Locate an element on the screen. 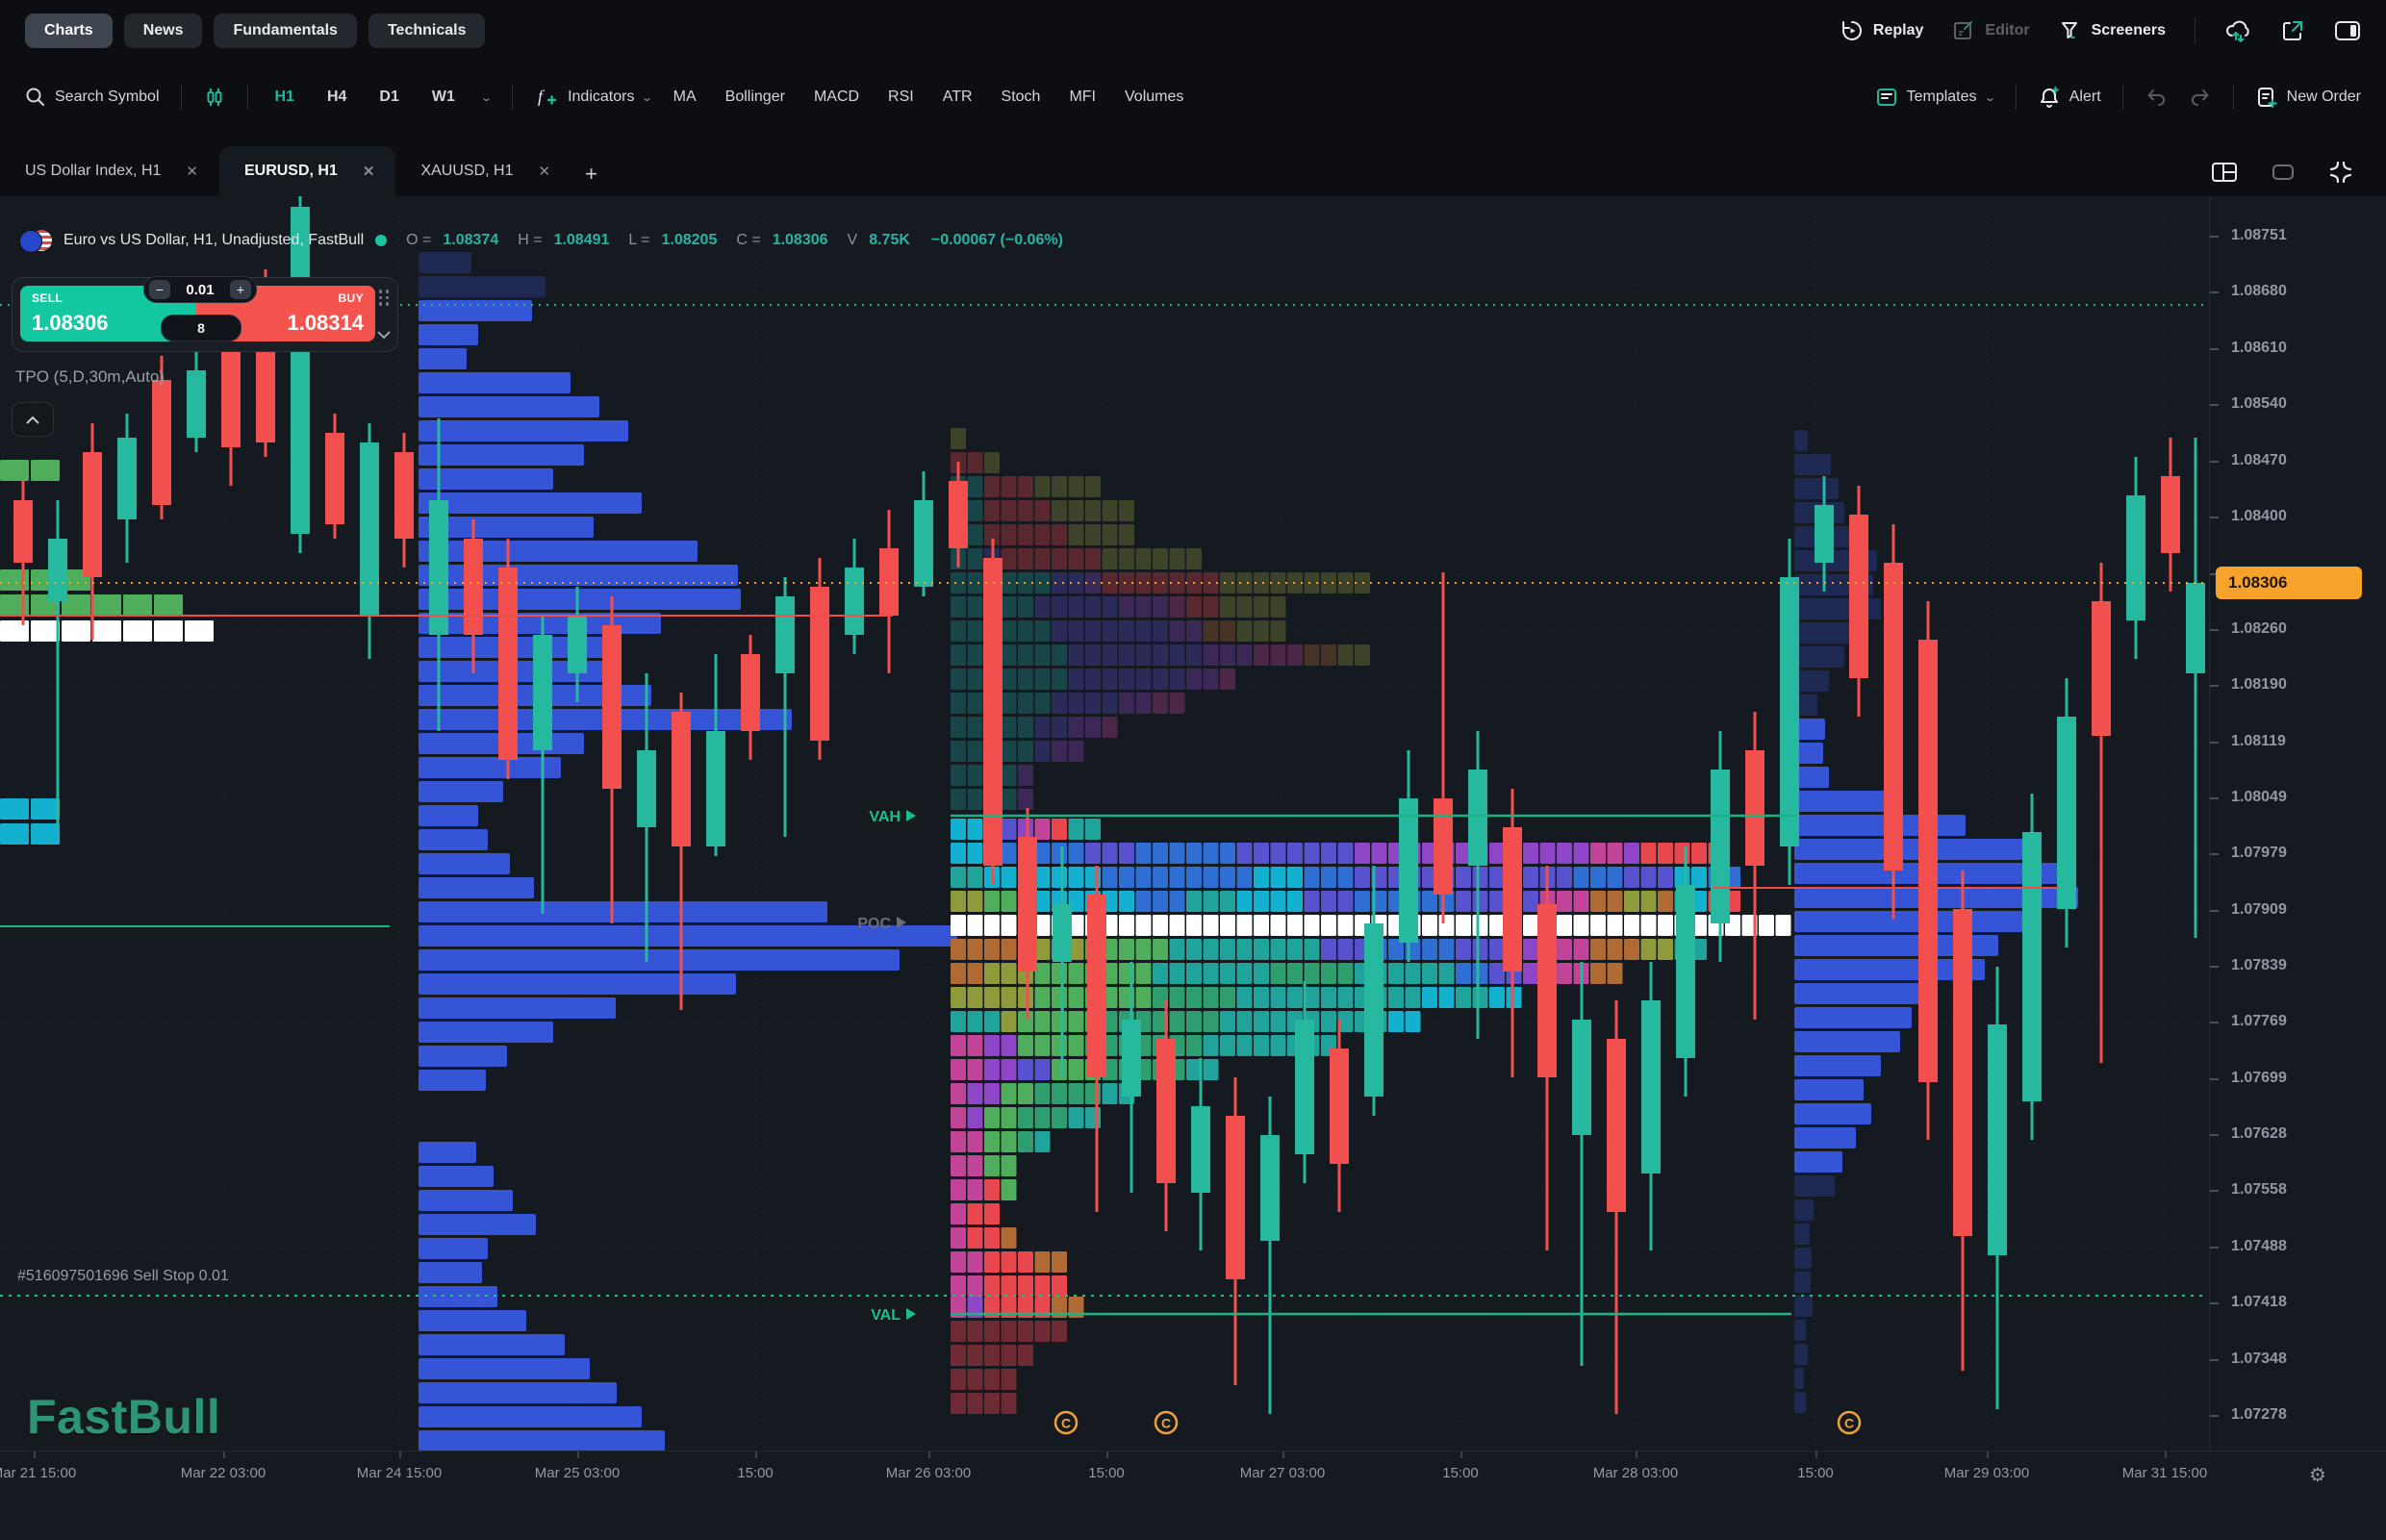 This screenshot has height=1540, width=2386. undo-button is located at coordinates (2156, 97).